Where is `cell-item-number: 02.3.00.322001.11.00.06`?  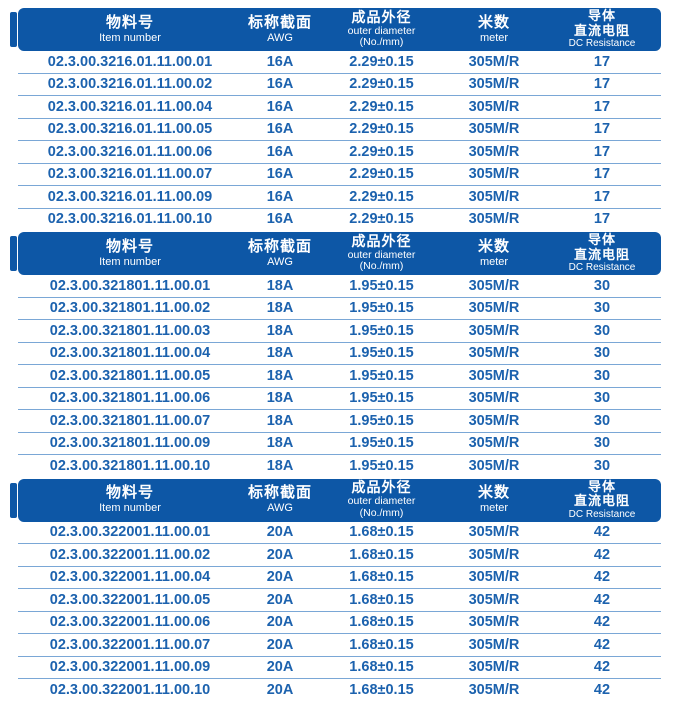
cell-item-number: 02.3.00.322001.11.00.06 is located at coordinates (130, 622).